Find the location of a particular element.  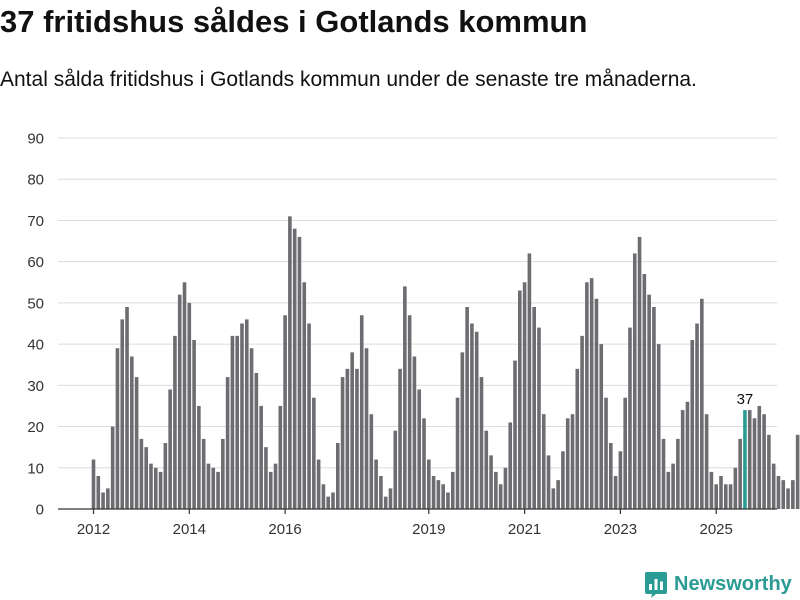

y-tick-label: 90 is located at coordinates (35, 139).